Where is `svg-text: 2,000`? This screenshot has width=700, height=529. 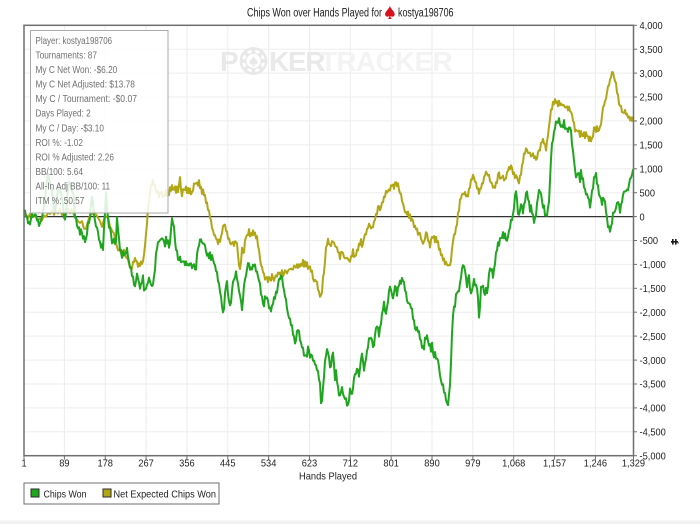 svg-text: 2,000 is located at coordinates (651, 122).